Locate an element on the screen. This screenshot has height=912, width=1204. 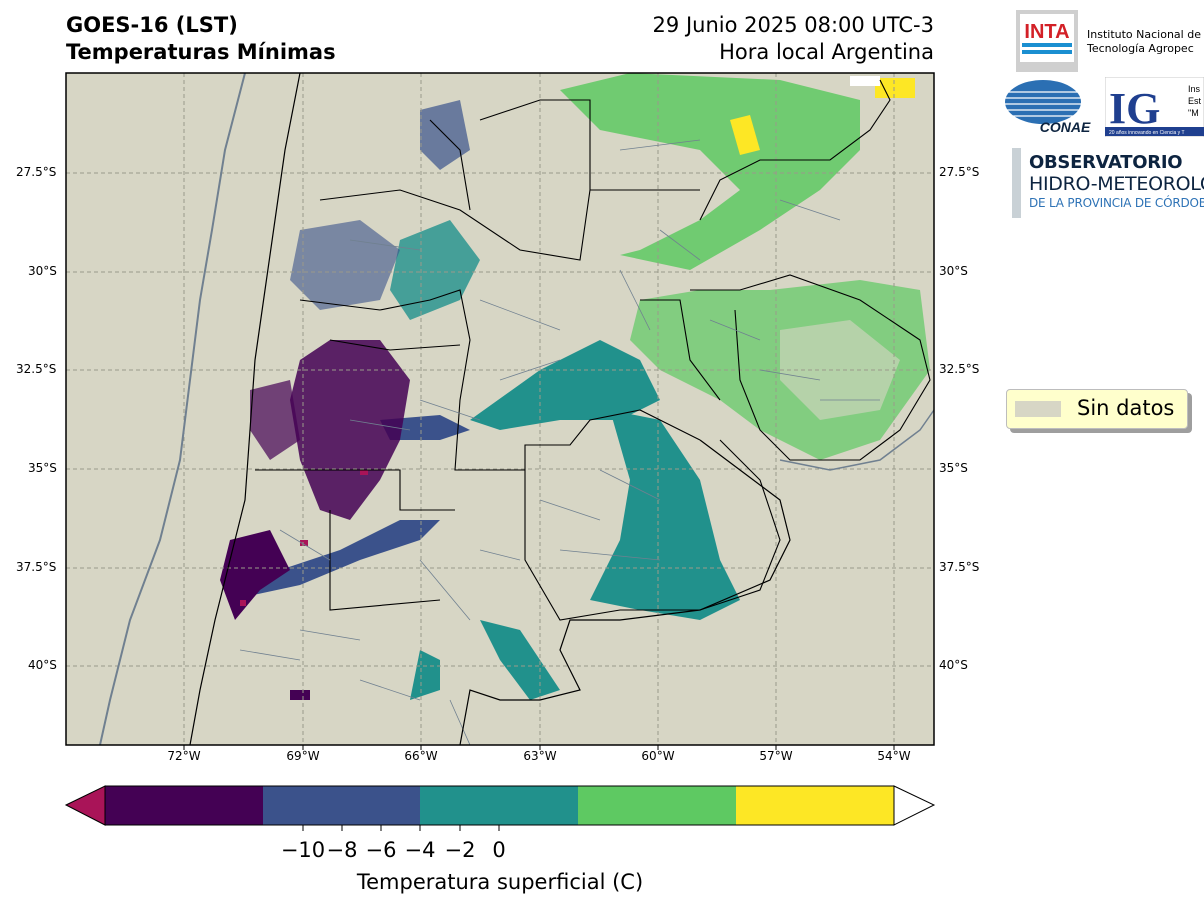
inta-text: Instituto Nacional de Tecnología Agropec is located at coordinates (1144, 42).